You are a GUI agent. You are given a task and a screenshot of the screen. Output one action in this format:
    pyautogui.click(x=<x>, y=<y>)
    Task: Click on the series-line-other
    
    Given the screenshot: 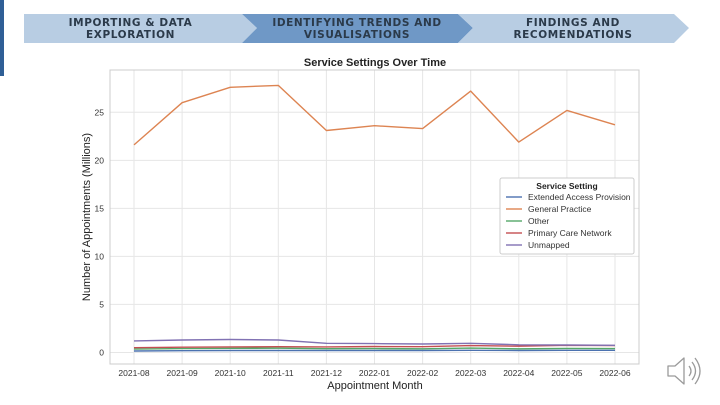 What is the action you would take?
    pyautogui.click(x=374, y=348)
    